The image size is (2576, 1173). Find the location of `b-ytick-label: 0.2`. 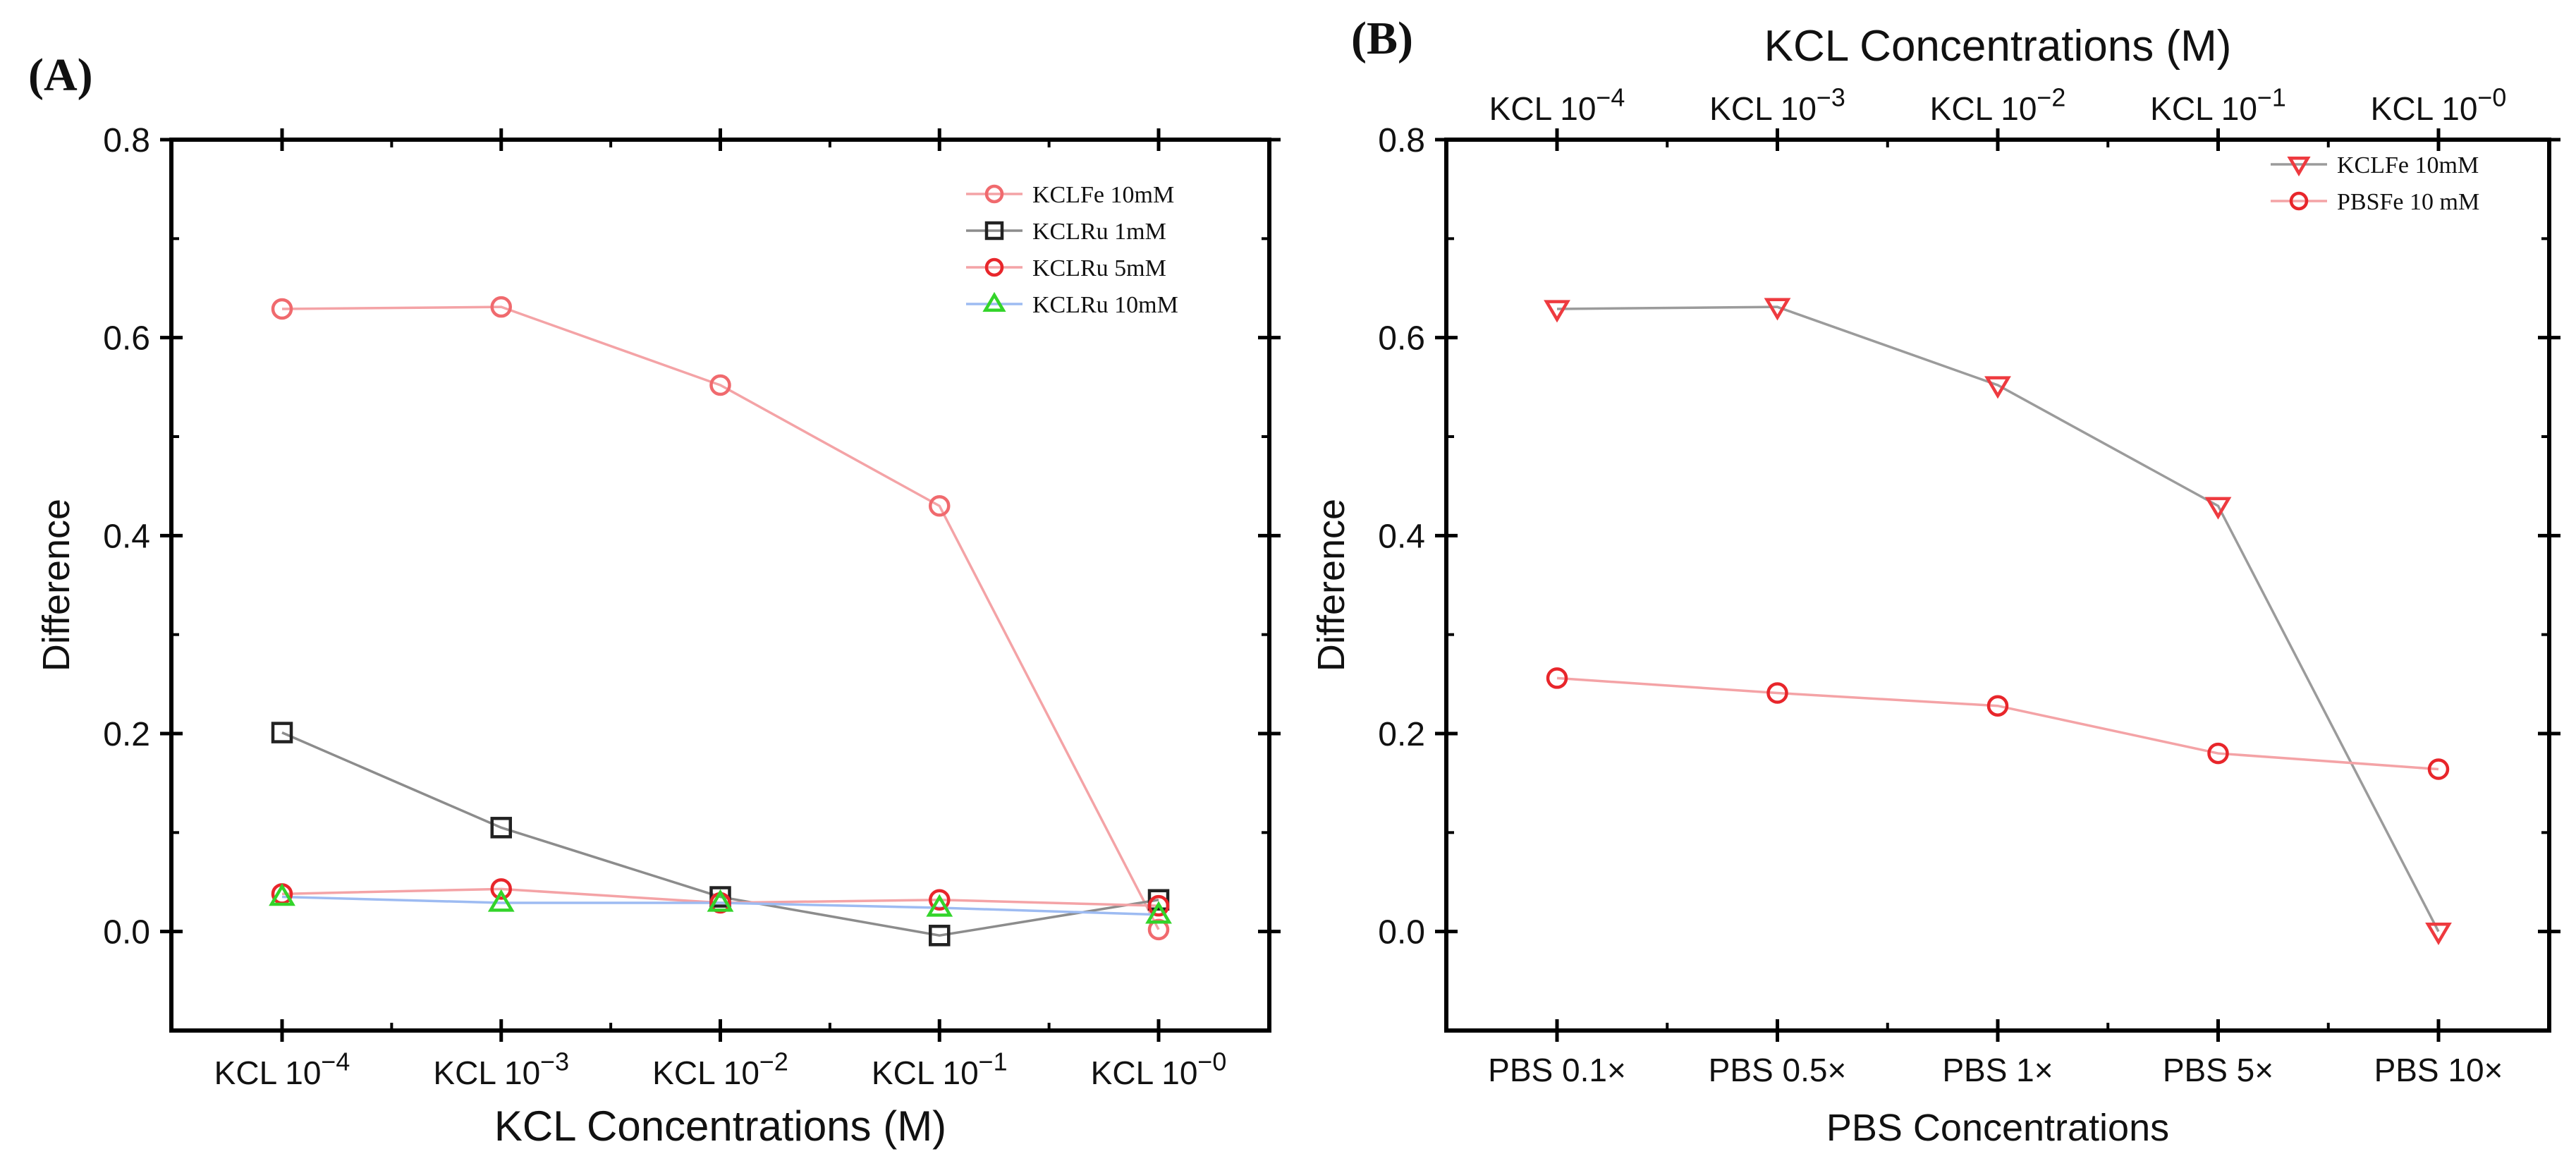

b-ytick-label: 0.2 is located at coordinates (1402, 734).